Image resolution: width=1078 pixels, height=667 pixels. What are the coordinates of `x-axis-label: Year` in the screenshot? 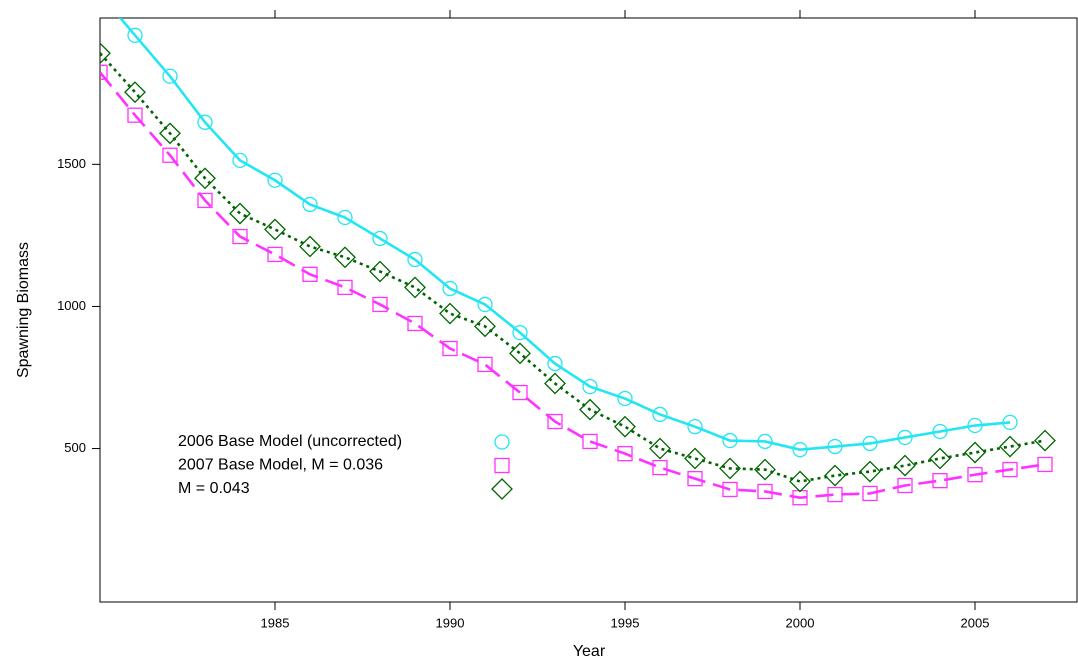 It's located at (589, 651).